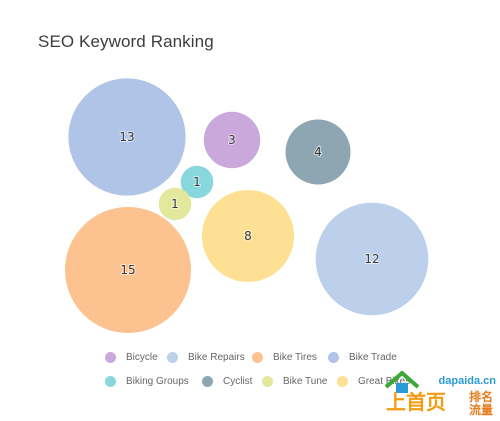 This screenshot has height=421, width=500. I want to click on bubble-bicycle, so click(232, 140).